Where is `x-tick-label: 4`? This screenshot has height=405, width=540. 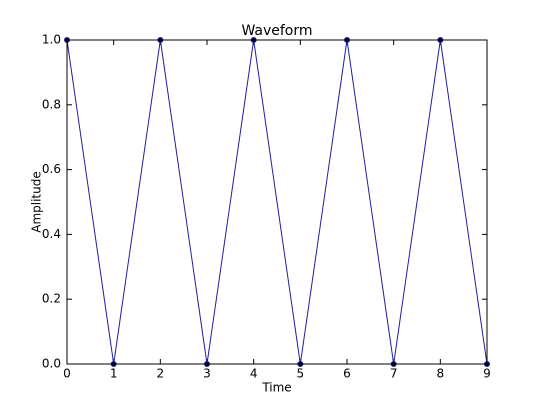 x-tick-label: 4 is located at coordinates (254, 374).